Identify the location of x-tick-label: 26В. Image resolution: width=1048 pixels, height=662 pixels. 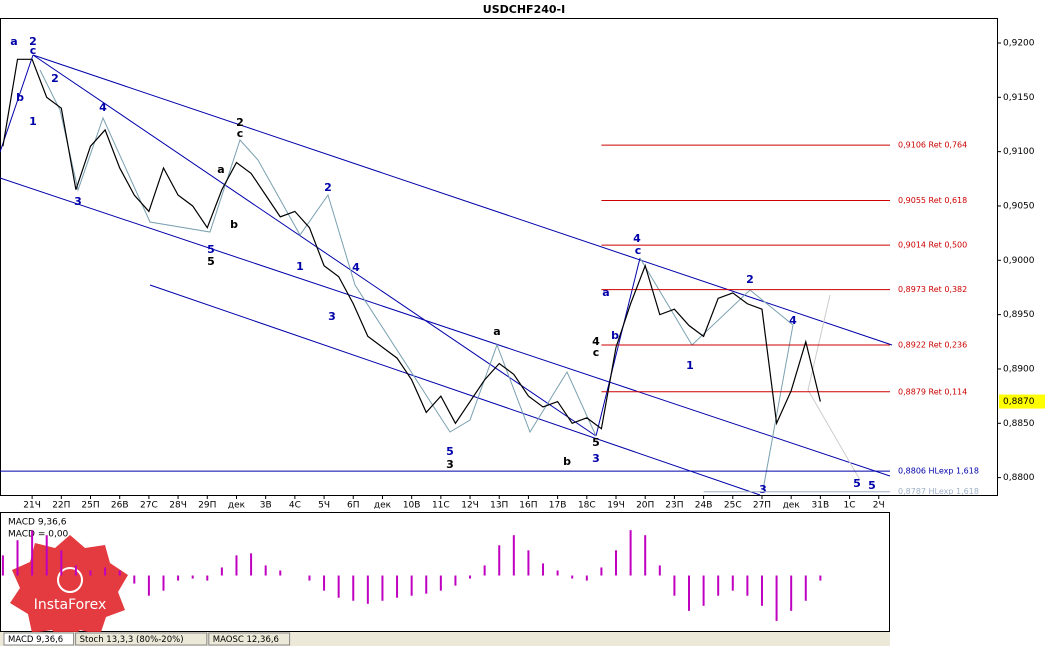
(120, 506).